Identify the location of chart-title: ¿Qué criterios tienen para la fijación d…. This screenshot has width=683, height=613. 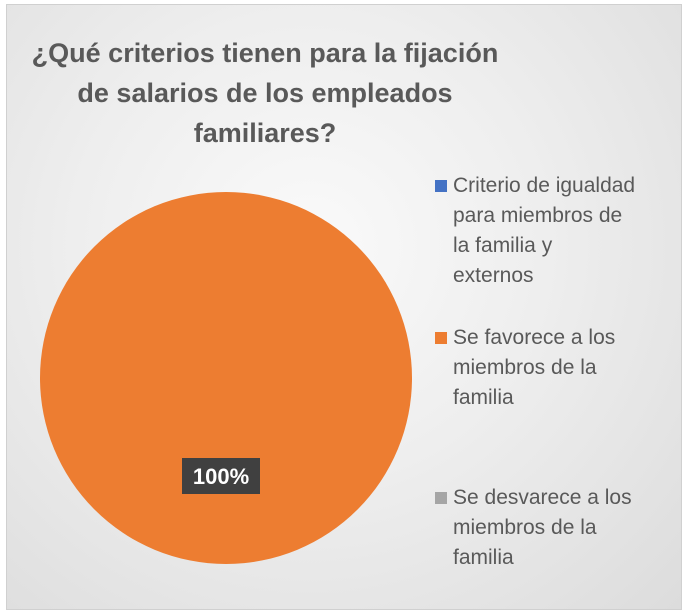
(265, 93).